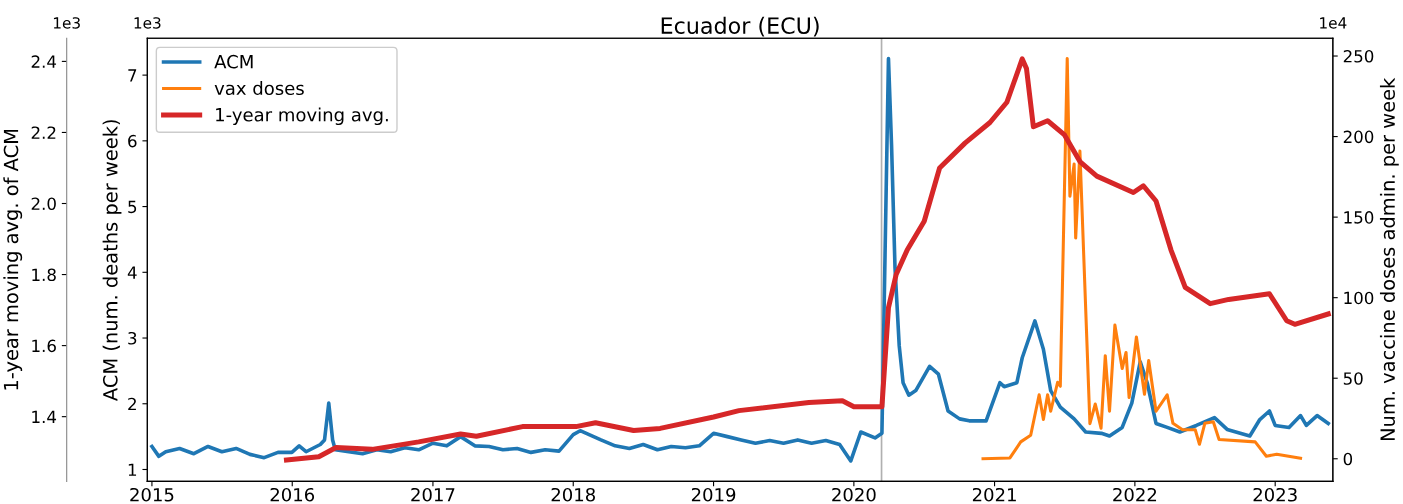 The image size is (1403, 504). I want to click on y2-axis-title: Num. vaccine doses admin. per week, so click(1389, 259).